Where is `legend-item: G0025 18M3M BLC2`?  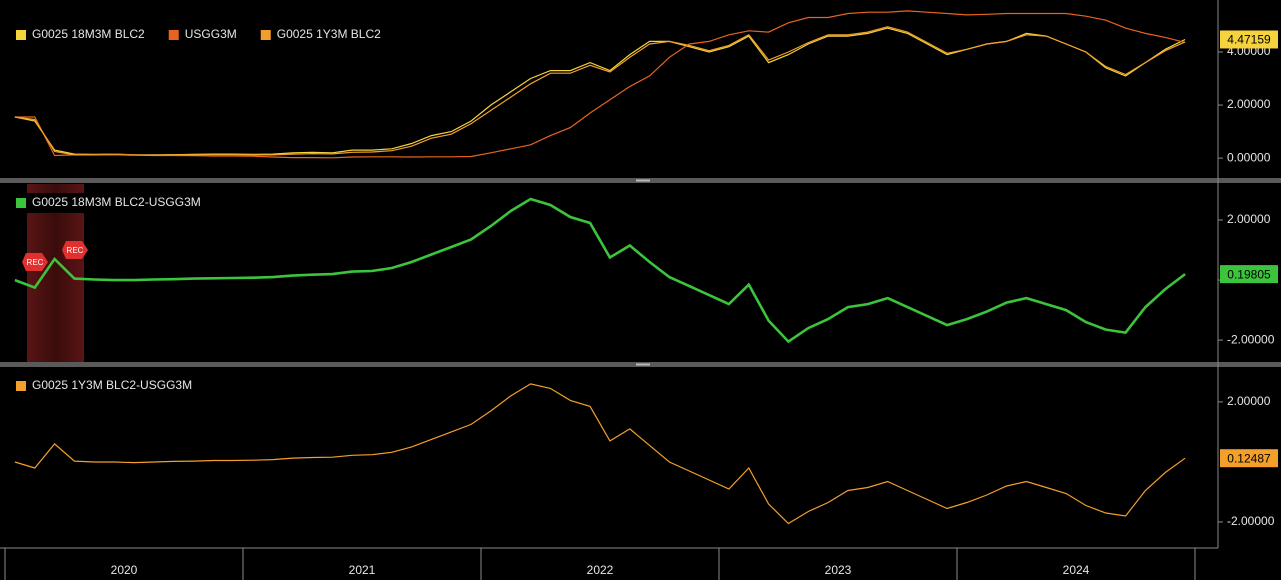
legend-item: G0025 18M3M BLC2 is located at coordinates (80, 35).